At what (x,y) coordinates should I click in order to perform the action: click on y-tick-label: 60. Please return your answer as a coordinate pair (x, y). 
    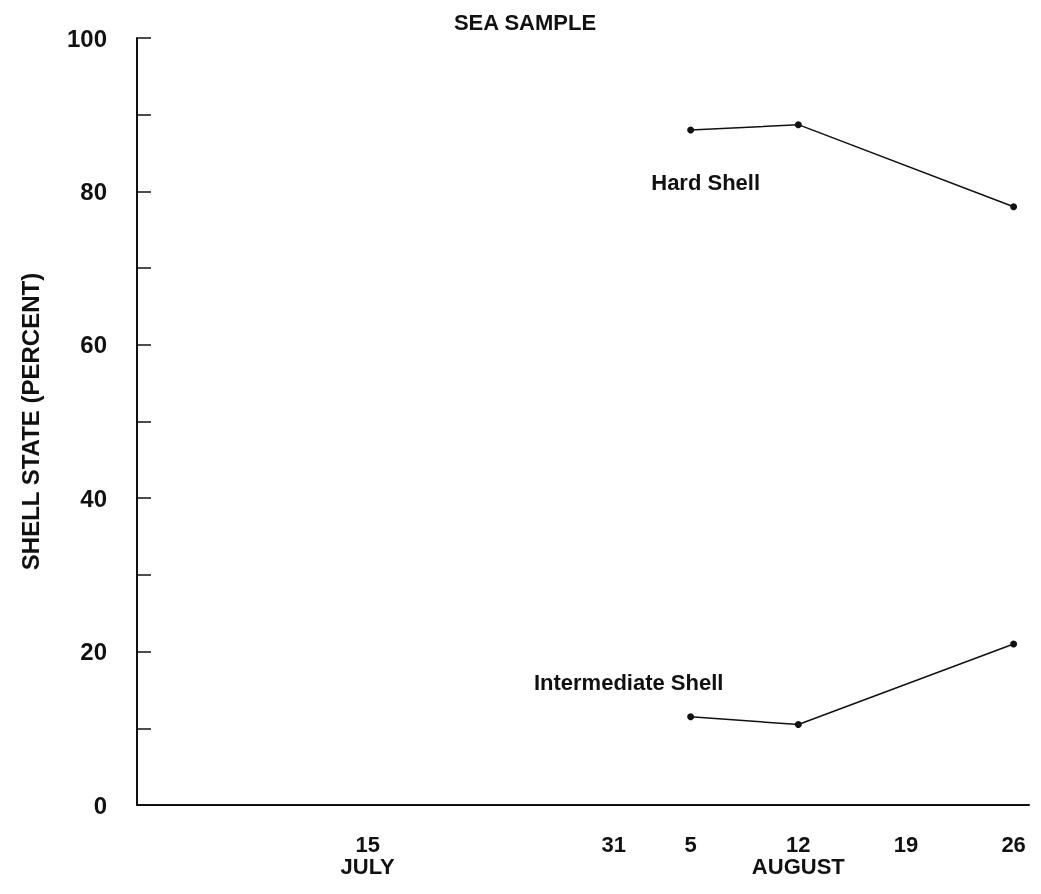
    Looking at the image, I should click on (93, 345).